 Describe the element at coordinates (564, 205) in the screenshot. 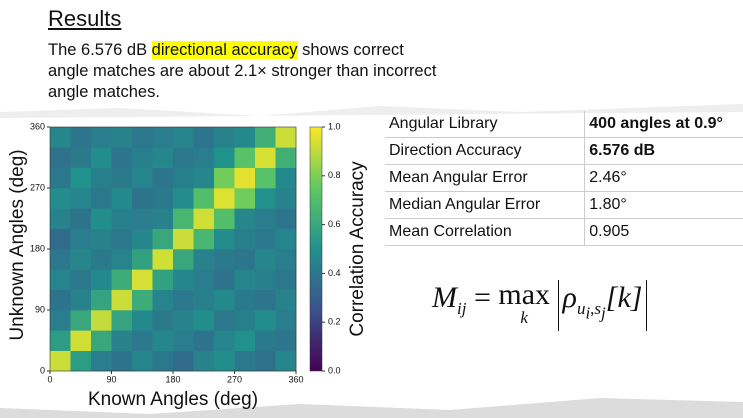

I see `table-row: Median Angular Error 1.80°` at that location.